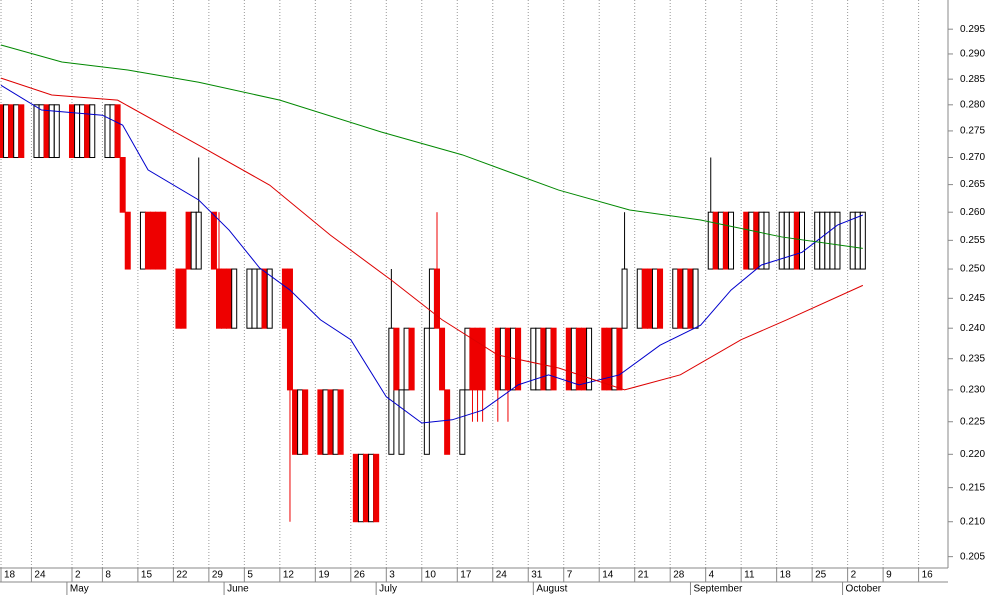  I want to click on x-tick-label: 10, so click(431, 575).